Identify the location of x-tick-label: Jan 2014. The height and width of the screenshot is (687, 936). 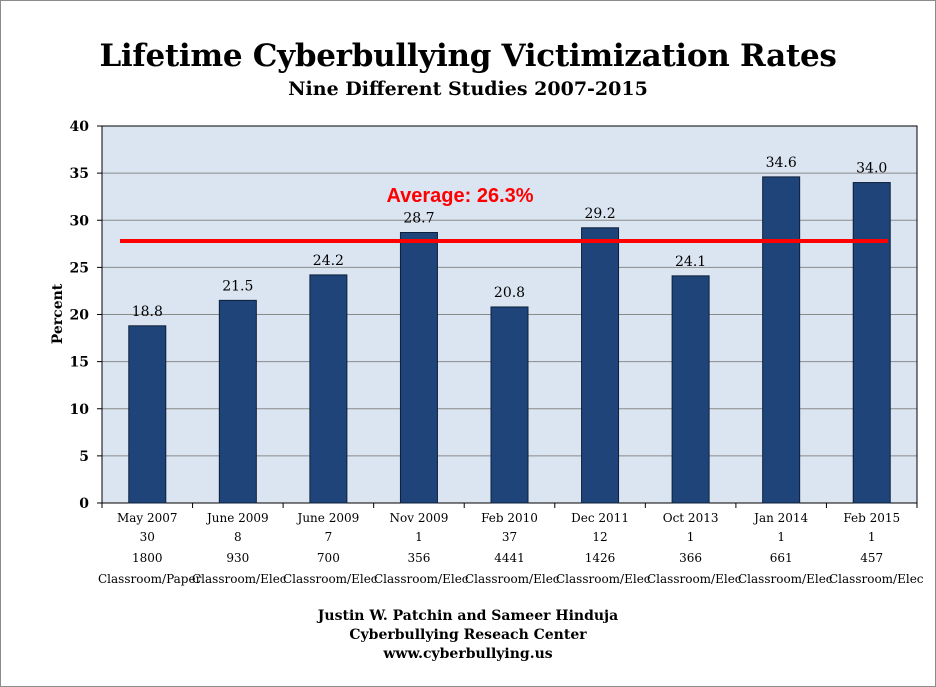
(780, 518).